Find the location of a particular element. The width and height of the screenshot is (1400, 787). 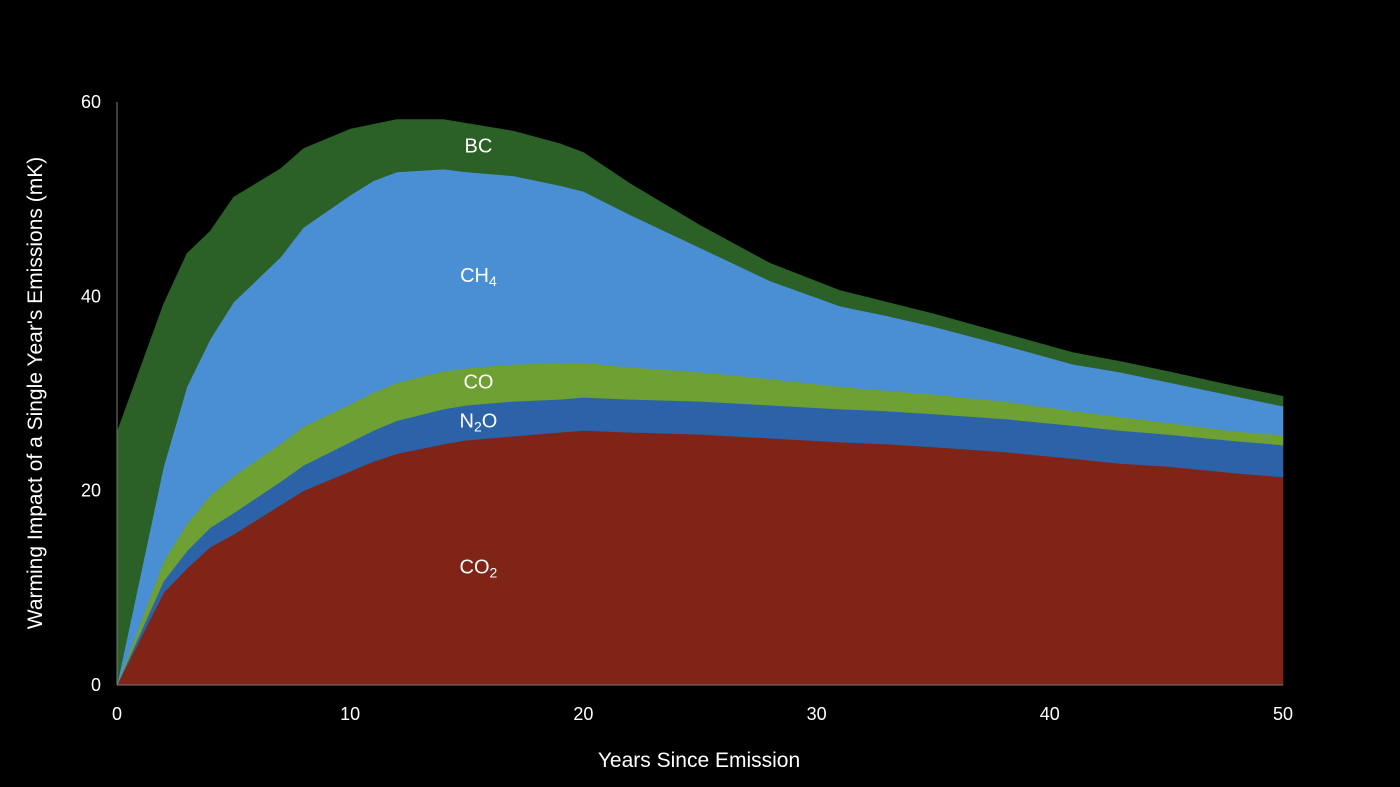

y-tick-label: 20 is located at coordinates (91, 491).